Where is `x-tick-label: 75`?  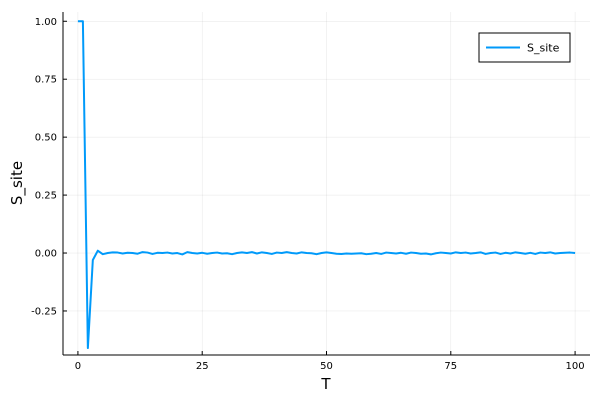 x-tick-label: 75 is located at coordinates (450, 366).